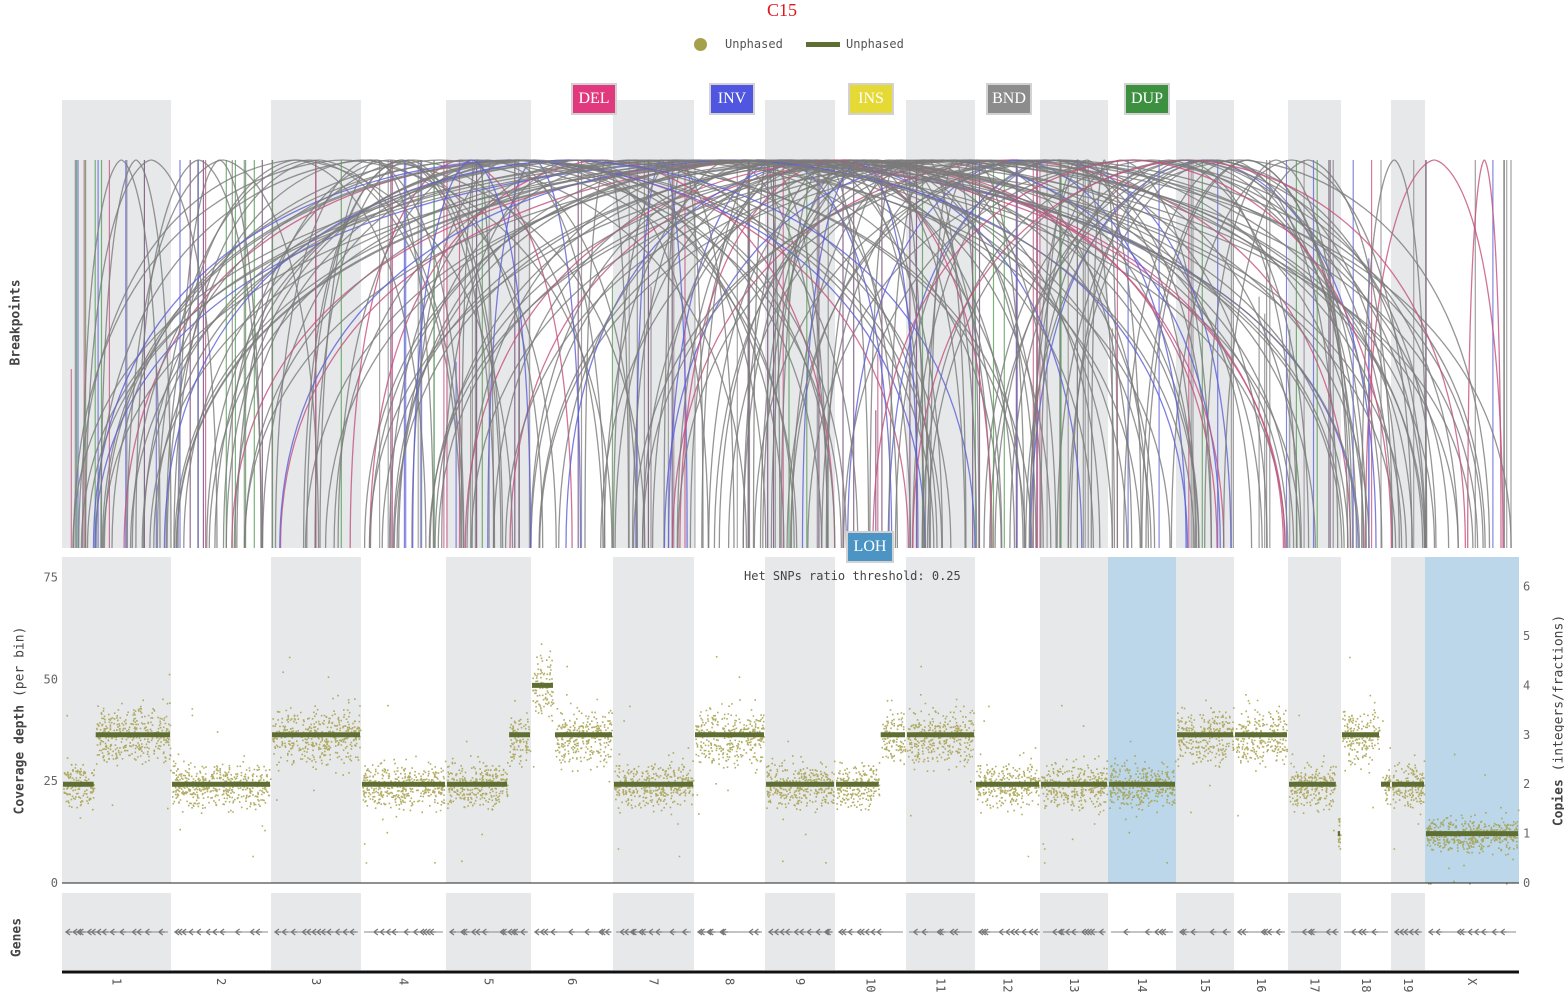 The width and height of the screenshot is (1564, 1001). What do you see at coordinates (1472, 982) in the screenshot?
I see `chromosome-label: X` at bounding box center [1472, 982].